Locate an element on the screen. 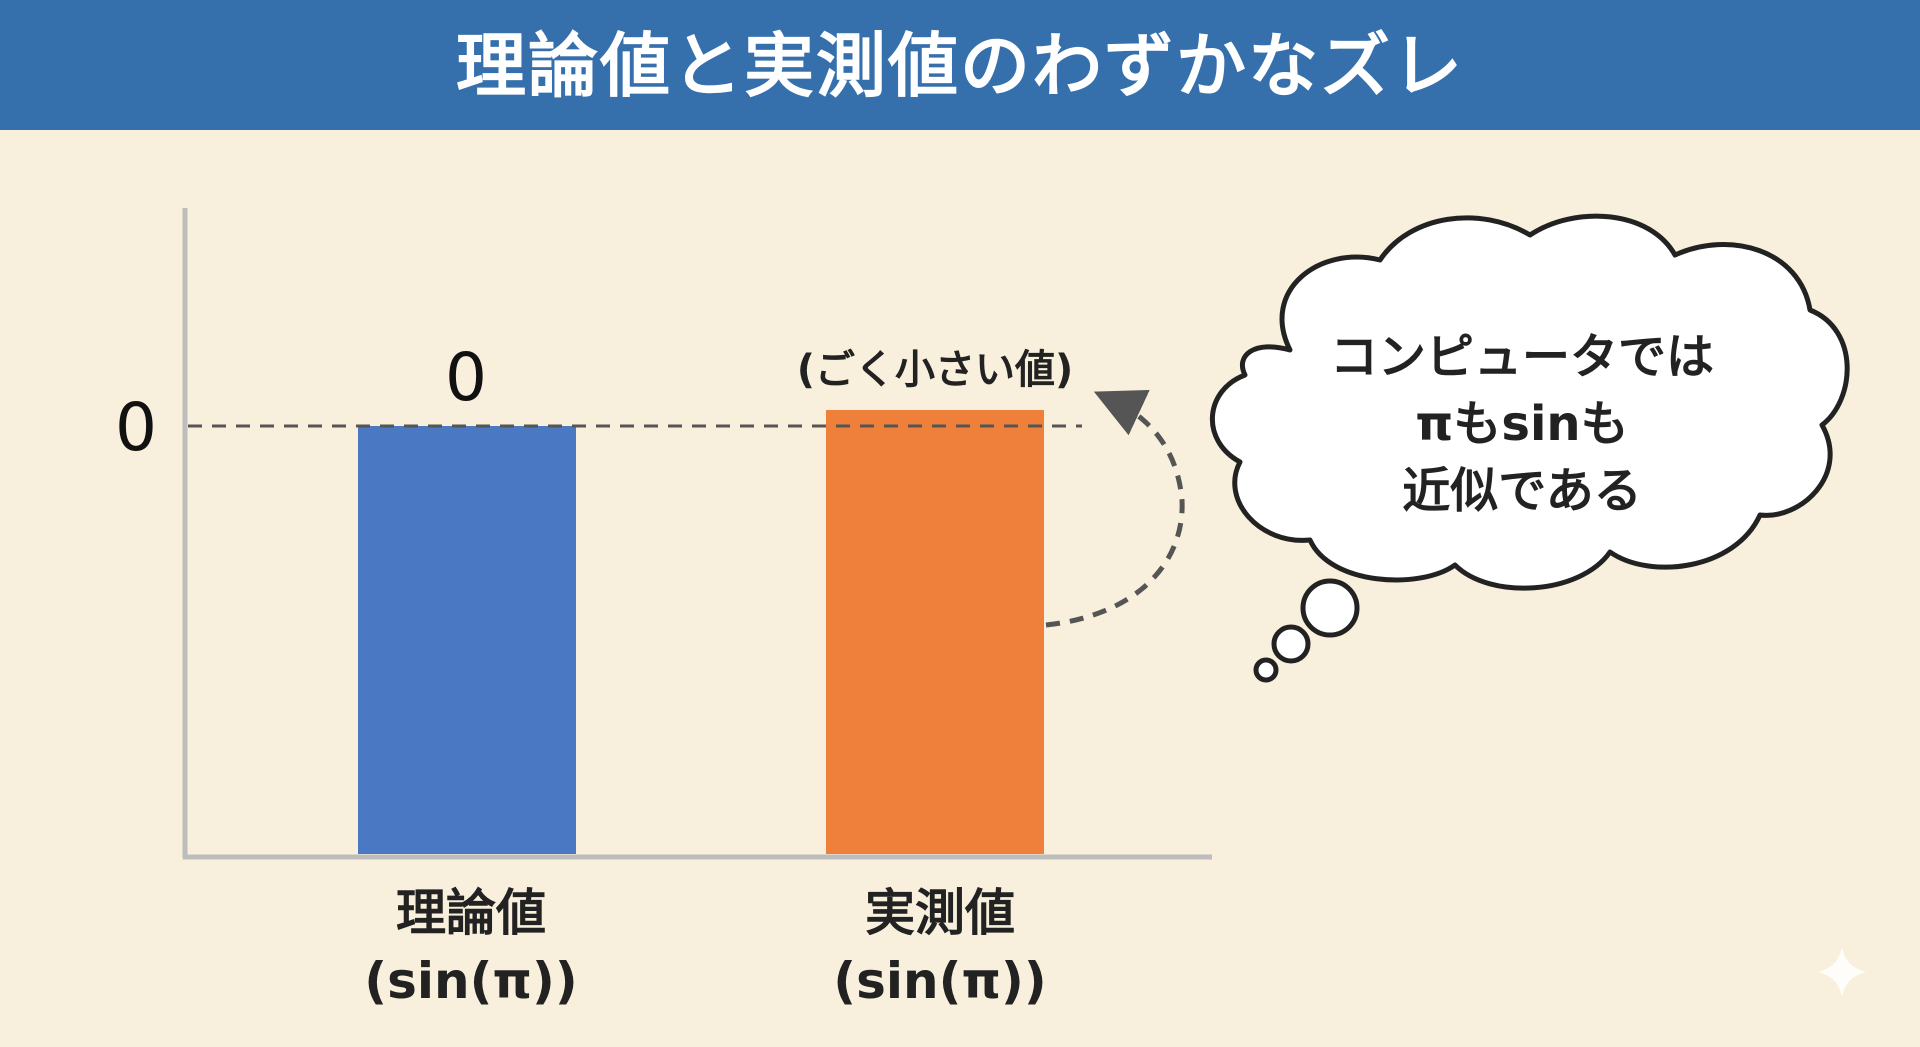 The image size is (1920, 1047). category-sub-label-measured: (sin(π)) is located at coordinates (939, 981).